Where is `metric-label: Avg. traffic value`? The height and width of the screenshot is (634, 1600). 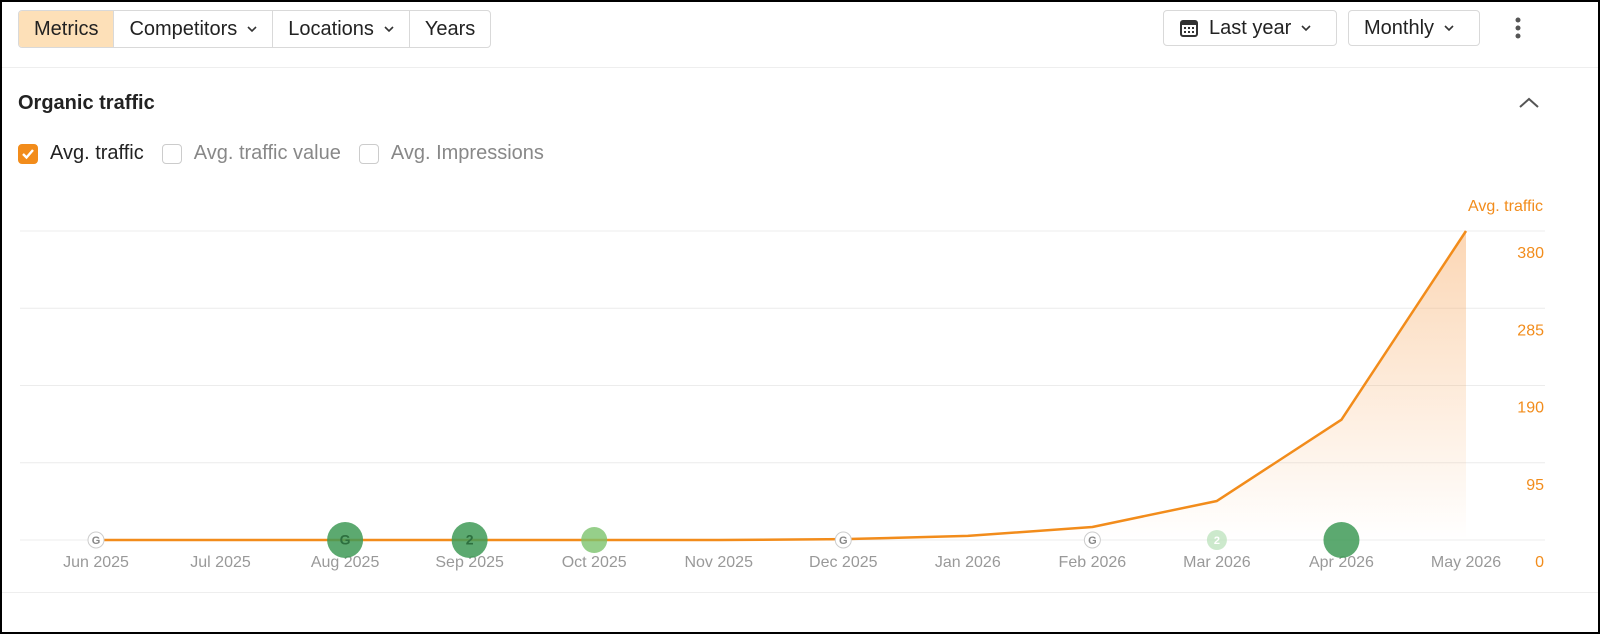 metric-label: Avg. traffic value is located at coordinates (267, 153).